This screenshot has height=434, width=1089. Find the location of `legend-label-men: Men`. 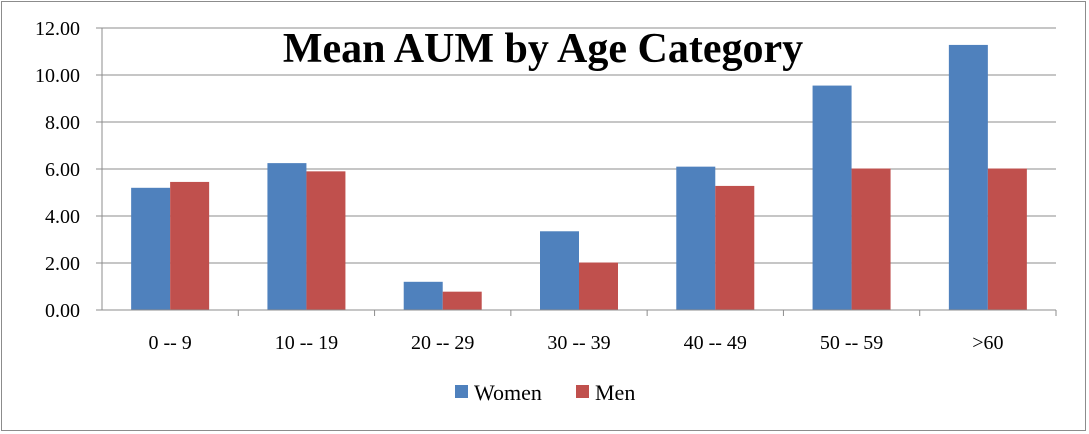

legend-label-men: Men is located at coordinates (615, 392).